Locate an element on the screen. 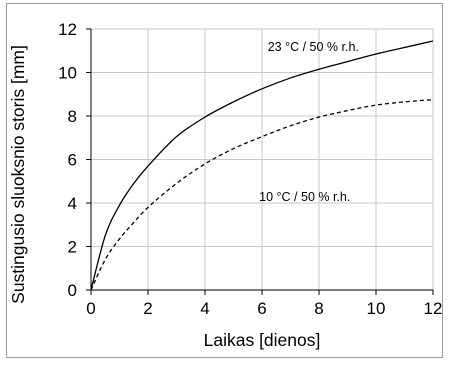 The width and height of the screenshot is (452, 365). x-tick-label-4: 8 is located at coordinates (318, 308).